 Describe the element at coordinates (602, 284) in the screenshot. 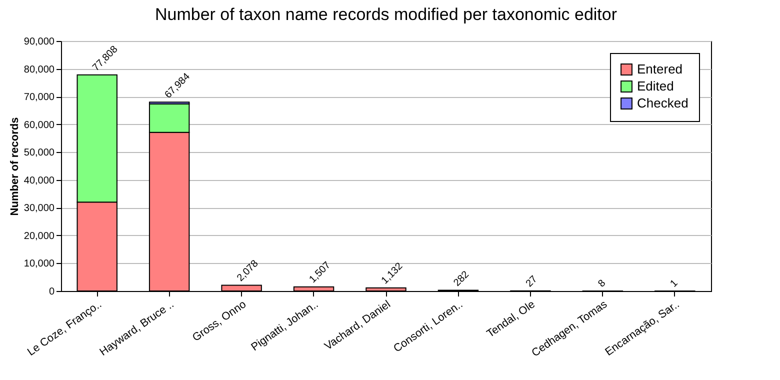

I see `total-label: 8` at that location.